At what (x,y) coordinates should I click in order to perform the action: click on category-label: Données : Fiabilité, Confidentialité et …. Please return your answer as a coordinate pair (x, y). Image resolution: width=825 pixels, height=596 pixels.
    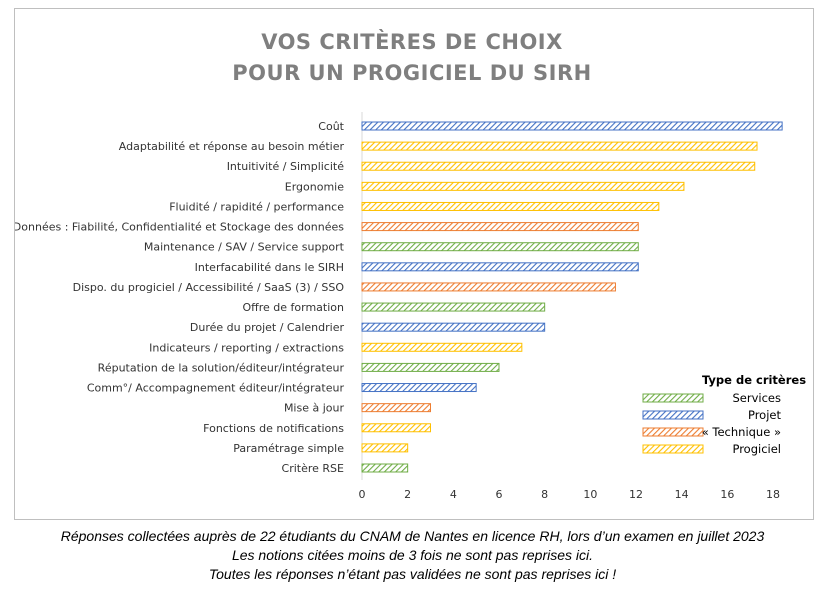
    Looking at the image, I should click on (179, 227).